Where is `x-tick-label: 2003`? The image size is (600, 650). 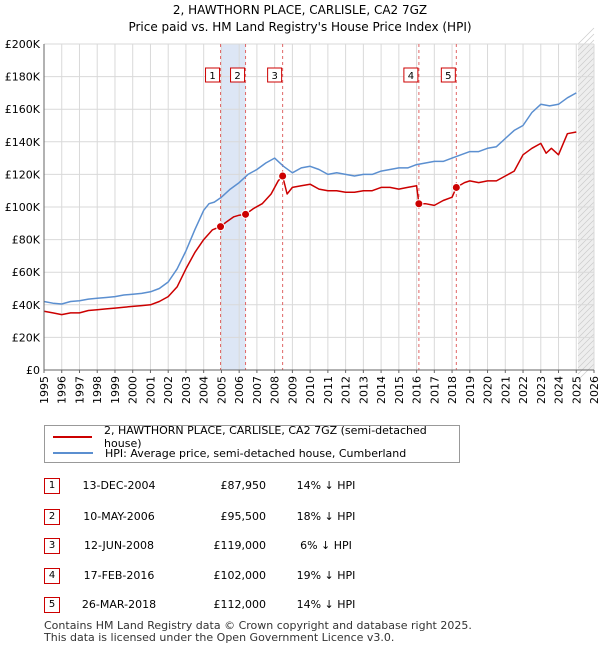 x-tick-label: 2003 is located at coordinates (186, 390).